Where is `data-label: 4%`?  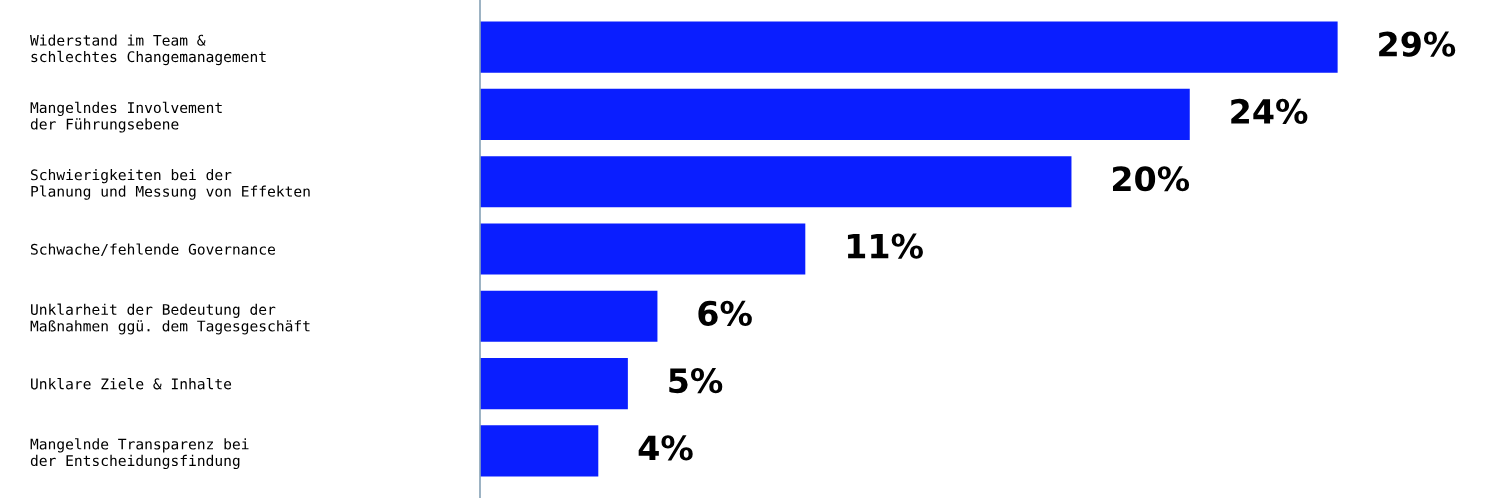 data-label: 4% is located at coordinates (665, 448).